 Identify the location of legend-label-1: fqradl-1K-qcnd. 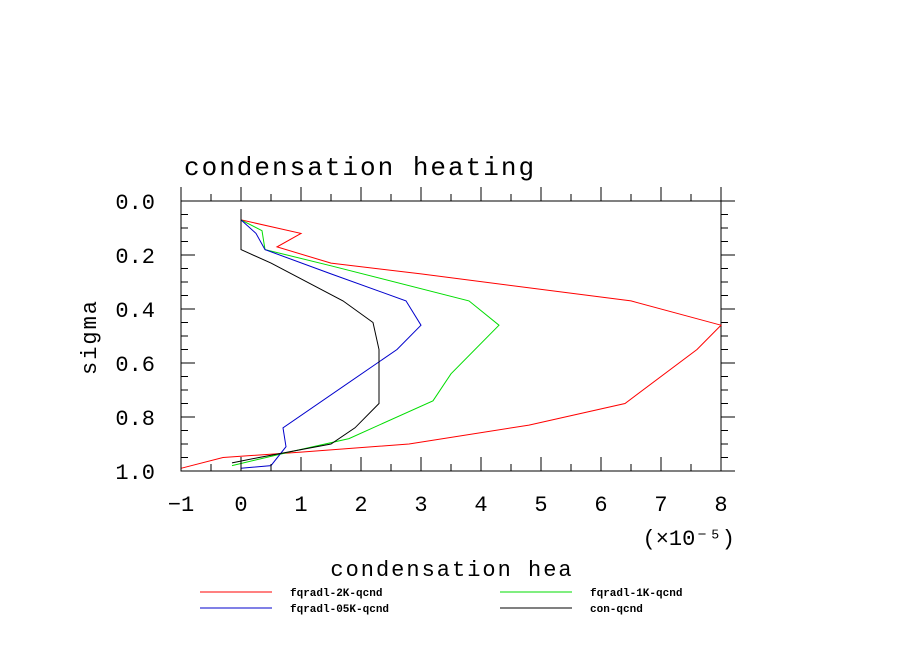
(636, 594).